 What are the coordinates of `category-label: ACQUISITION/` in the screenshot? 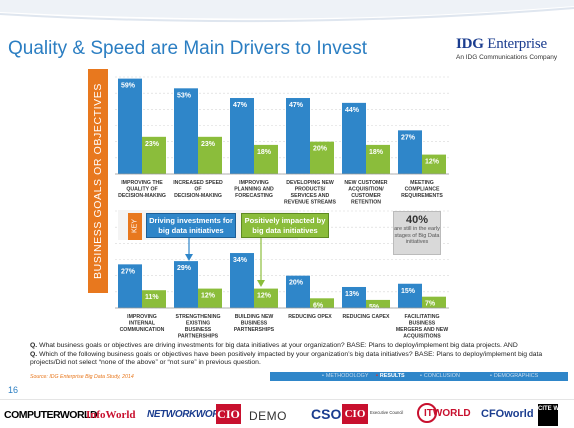 It's located at (366, 190).